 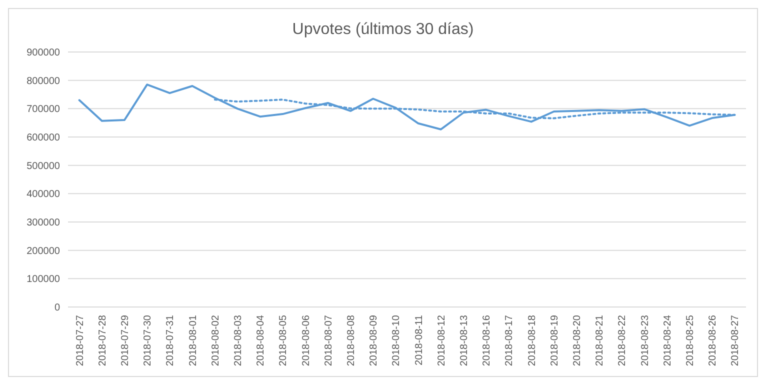 What do you see at coordinates (216, 340) in the screenshot?
I see `x-tick-label: 2018-08-02` at bounding box center [216, 340].